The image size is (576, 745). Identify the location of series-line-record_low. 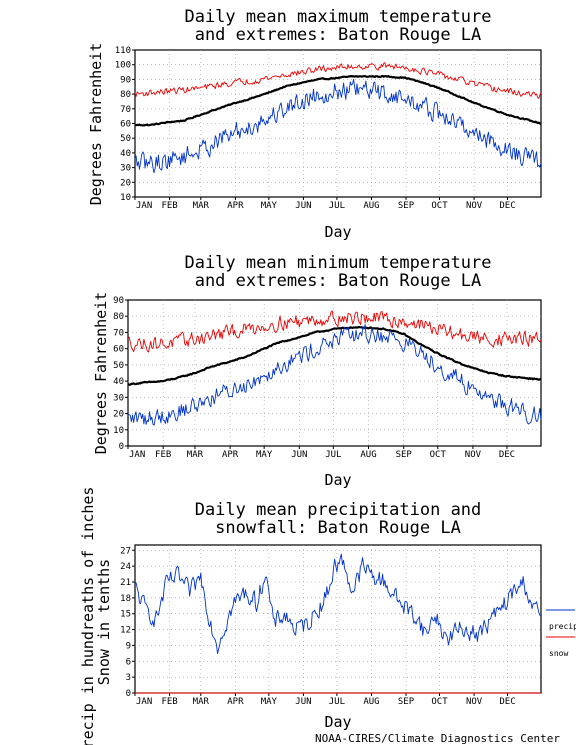
(334, 375).